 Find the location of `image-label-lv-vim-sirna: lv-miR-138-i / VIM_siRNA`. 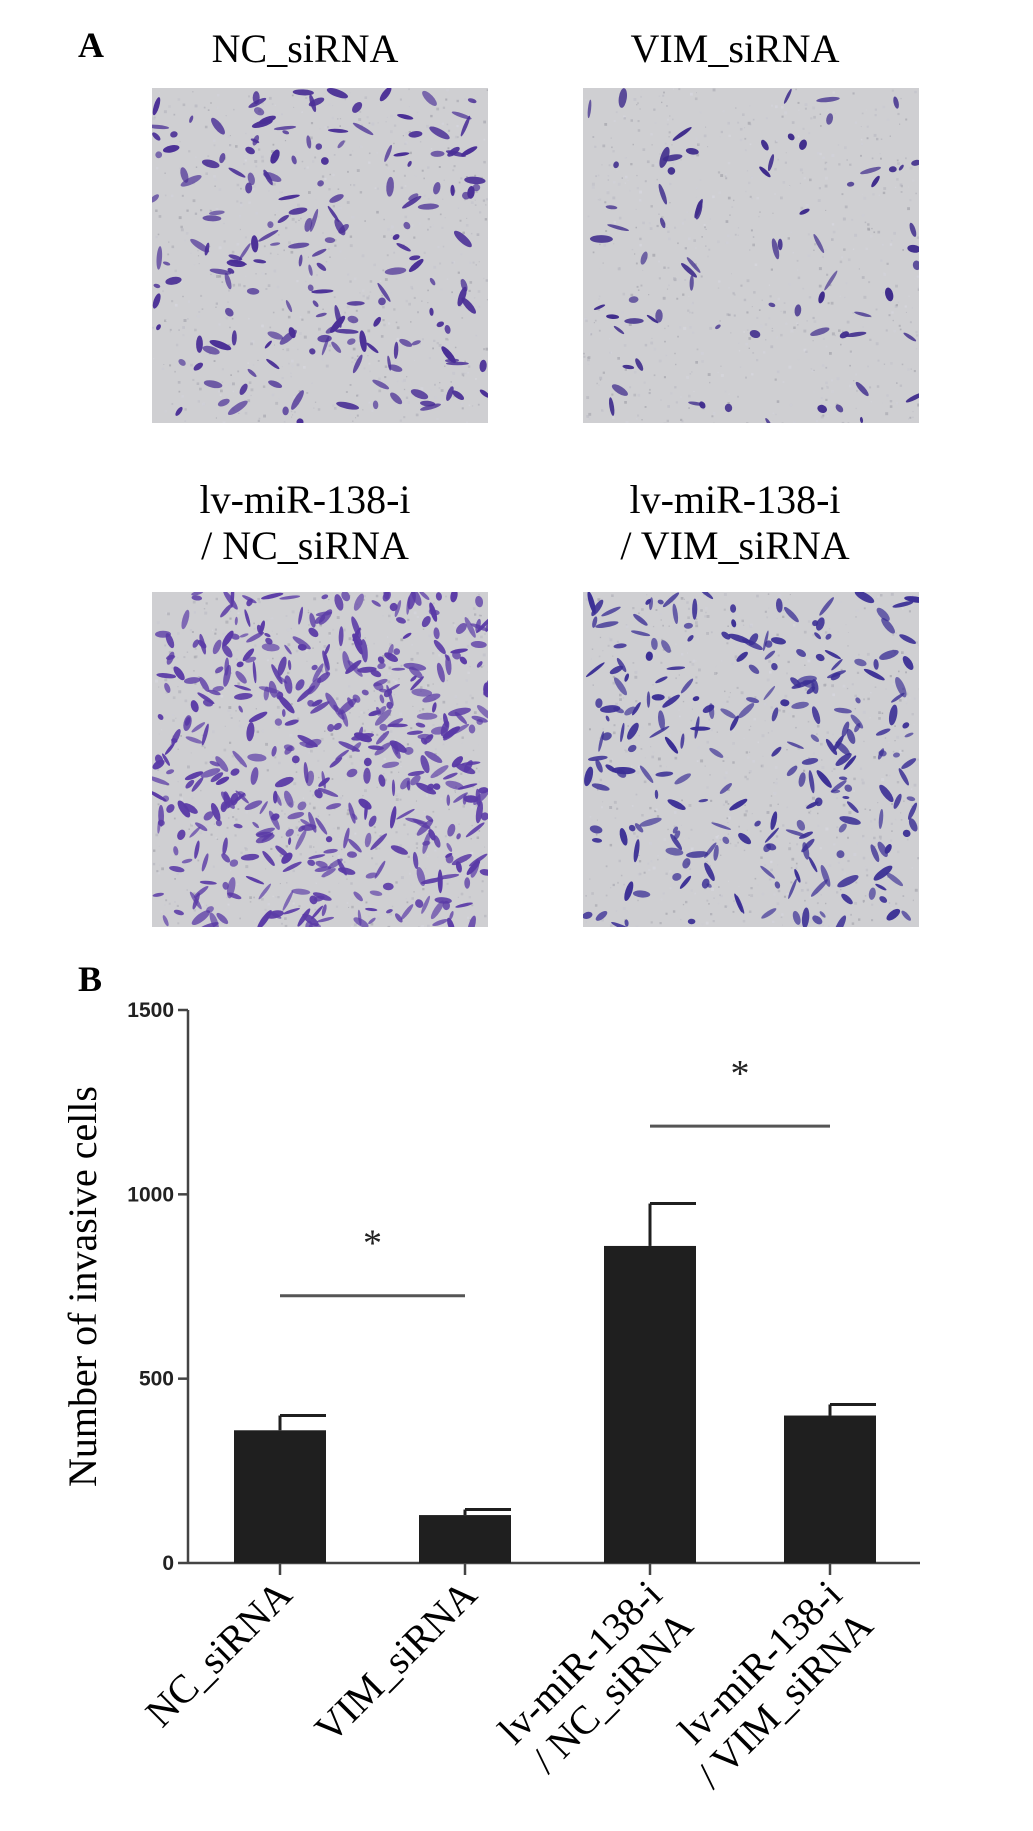

image-label-lv-vim-sirna: lv-miR-138-i / VIM_siRNA is located at coordinates (735, 523).